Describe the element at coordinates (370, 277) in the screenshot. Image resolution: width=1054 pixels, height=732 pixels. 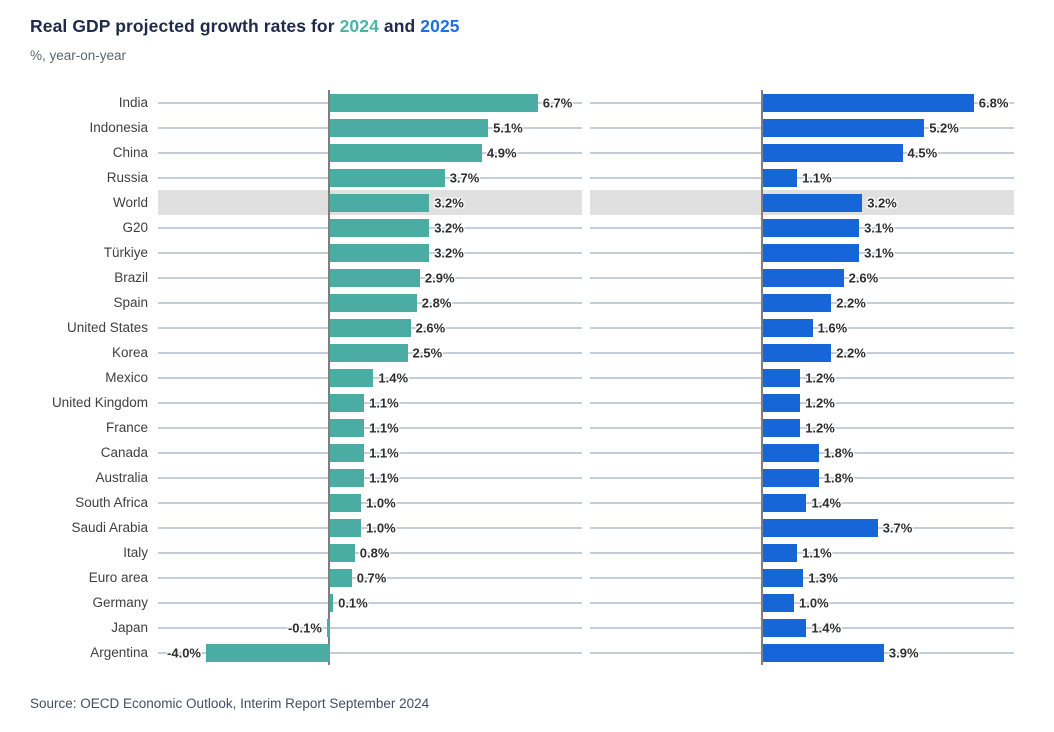
I see `panel-2024: 2.9%` at that location.